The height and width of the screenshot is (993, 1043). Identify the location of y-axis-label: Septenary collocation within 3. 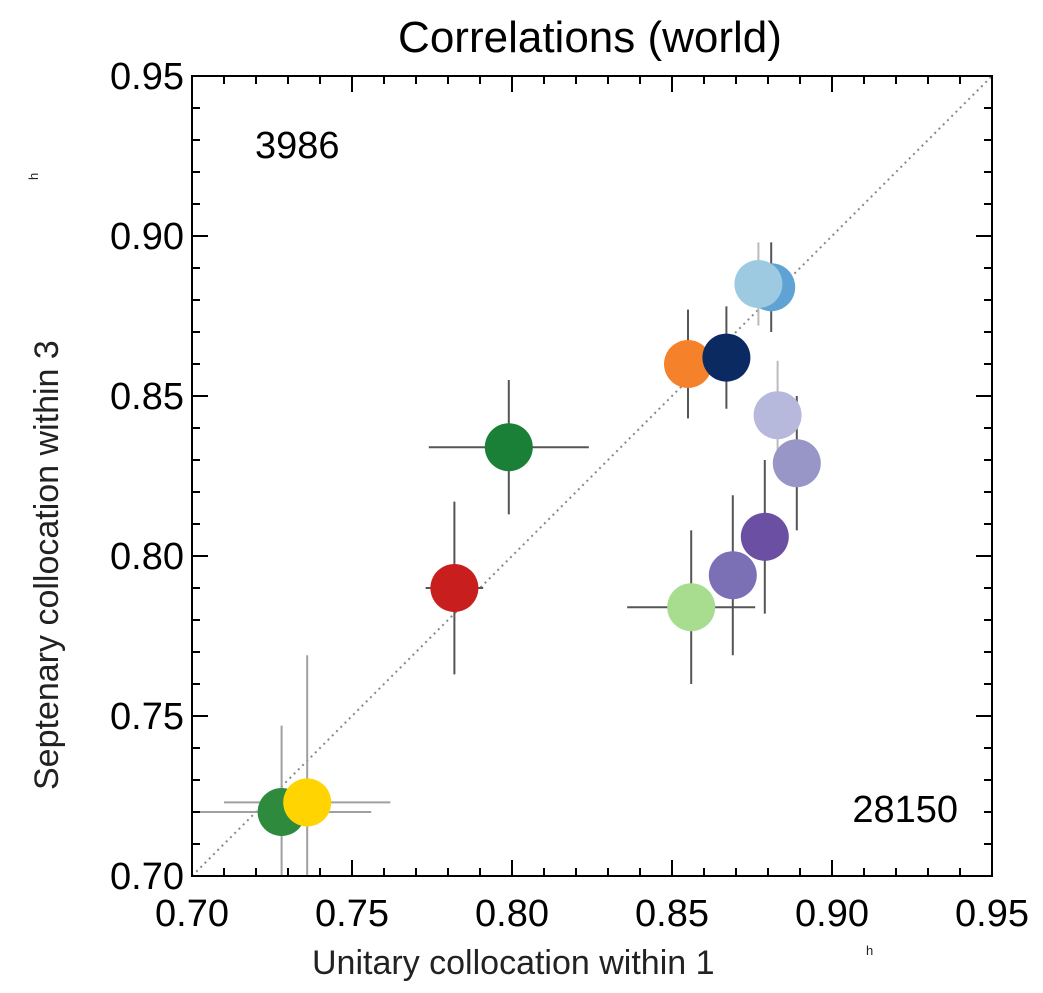
(47, 565).